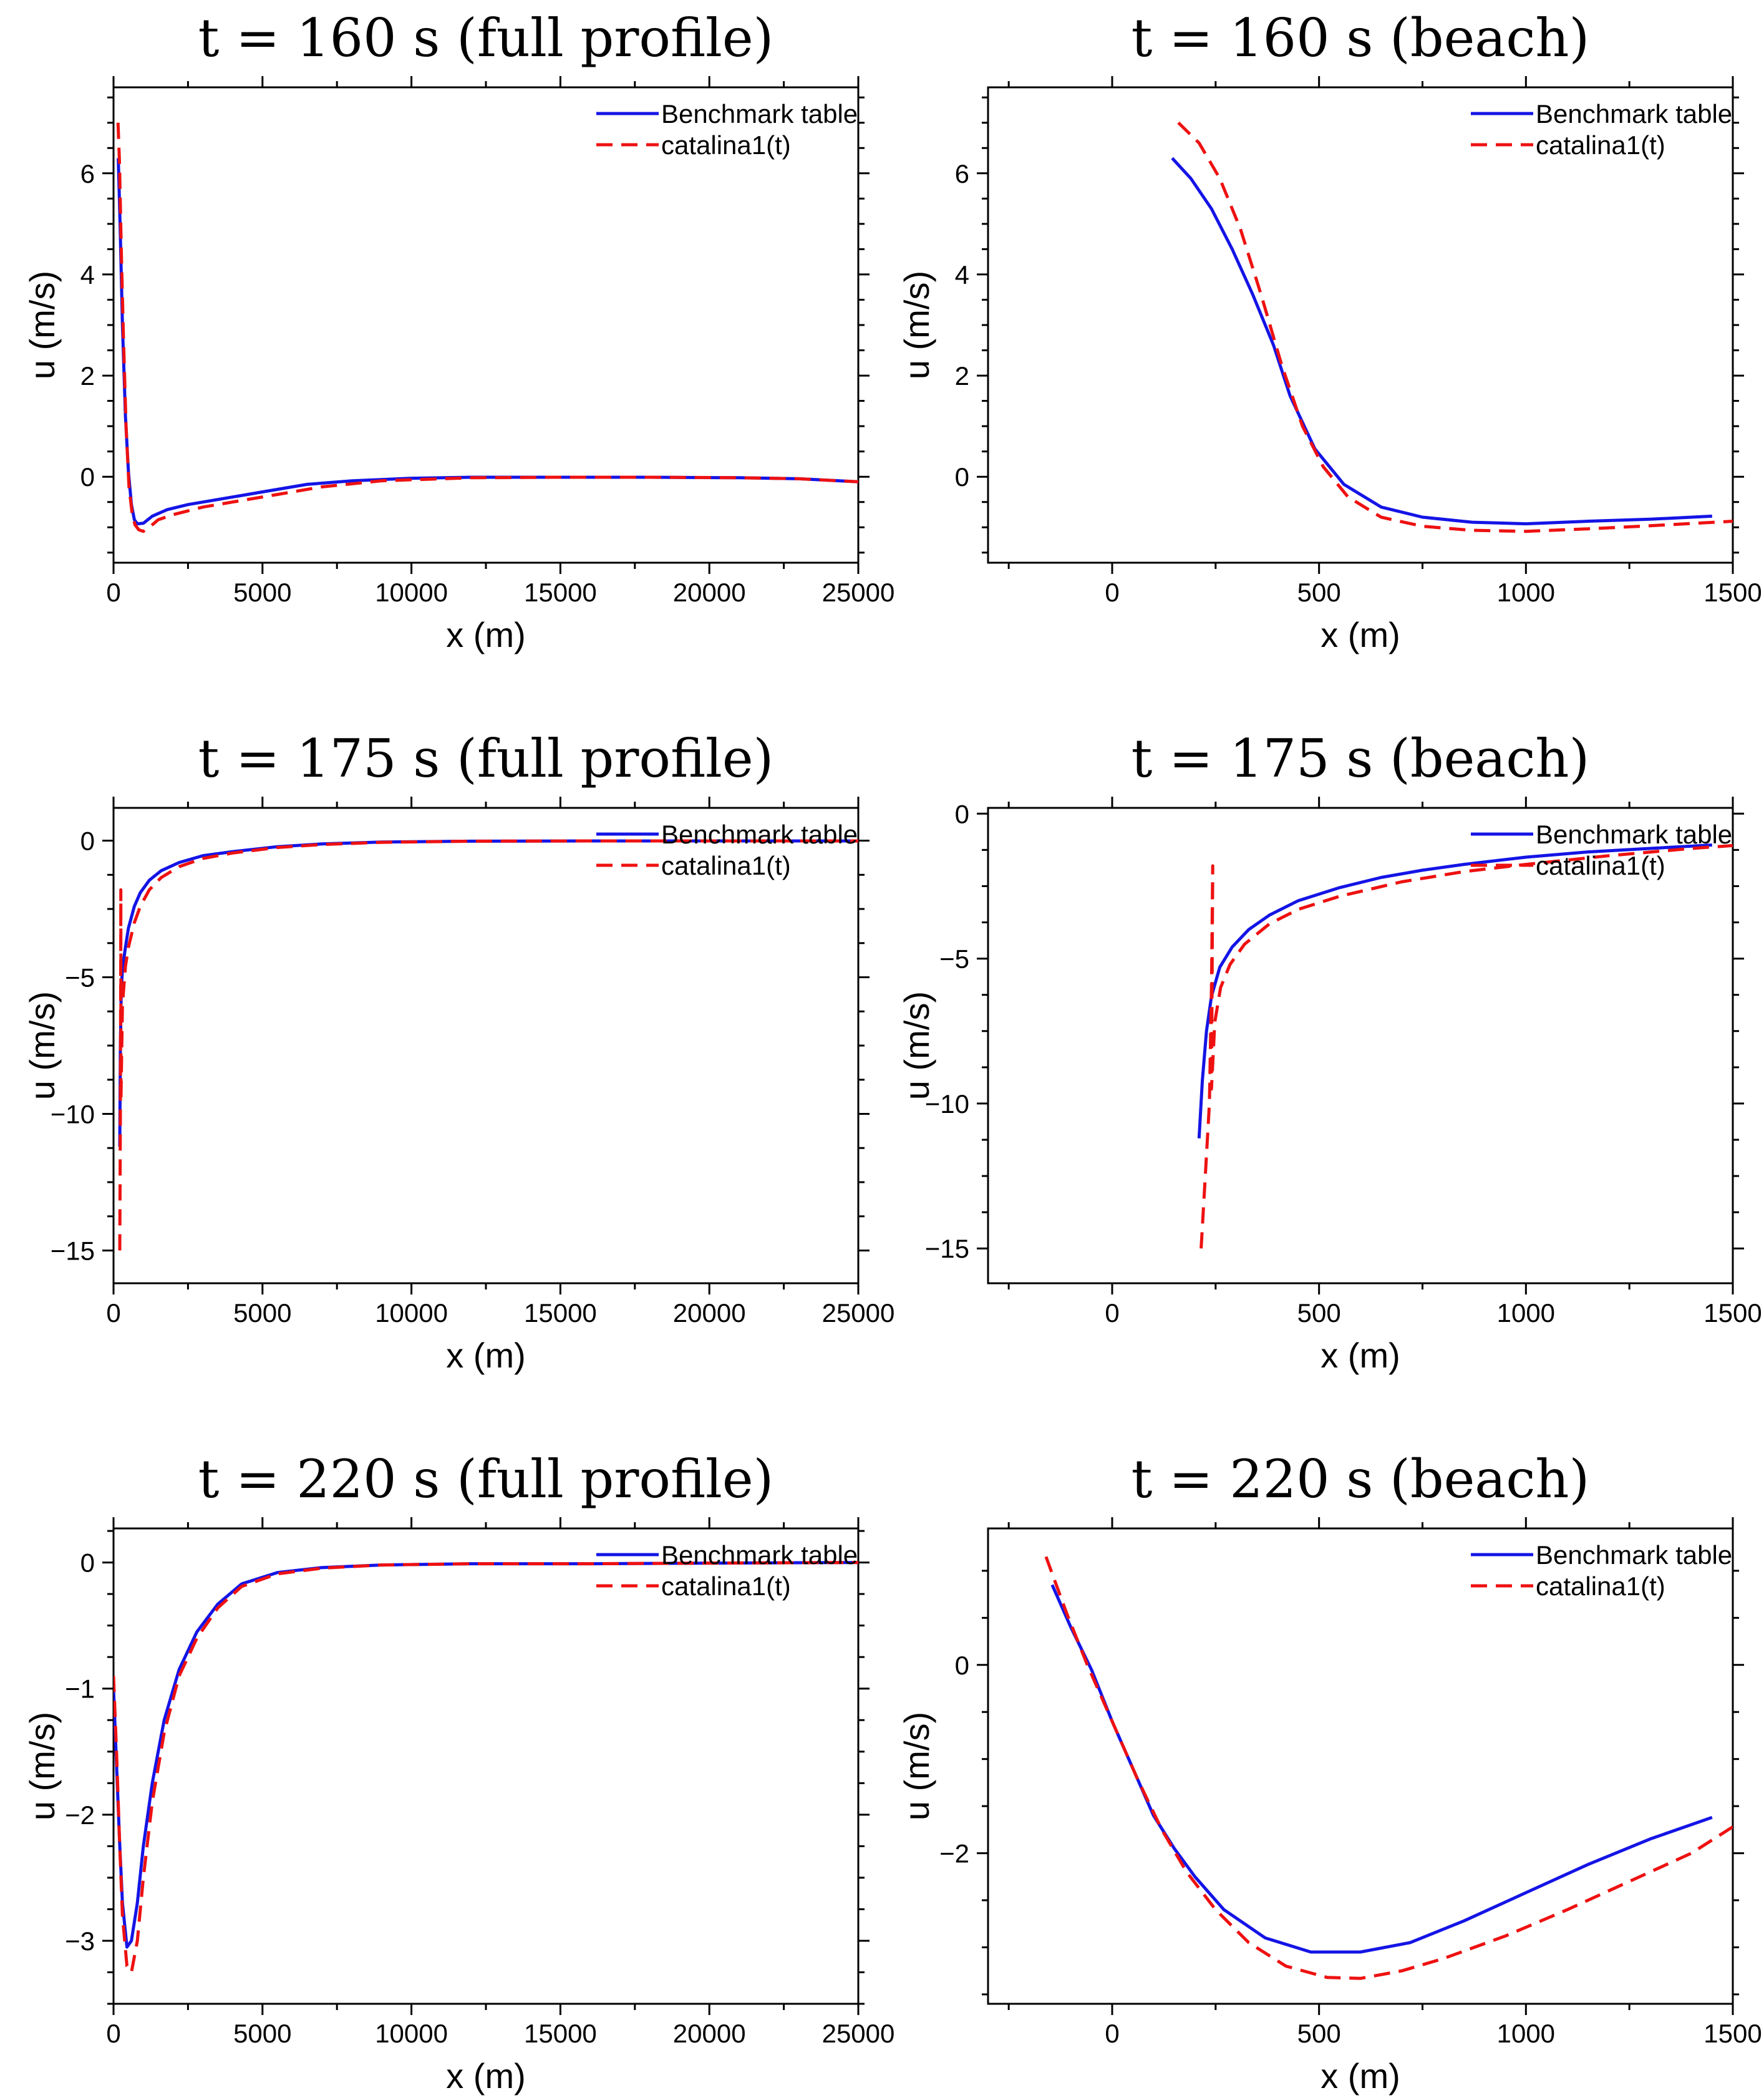 The width and height of the screenshot is (1764, 2098). Describe the element at coordinates (1361, 38) in the screenshot. I see `chart-title: t = 160 s (beach)` at that location.